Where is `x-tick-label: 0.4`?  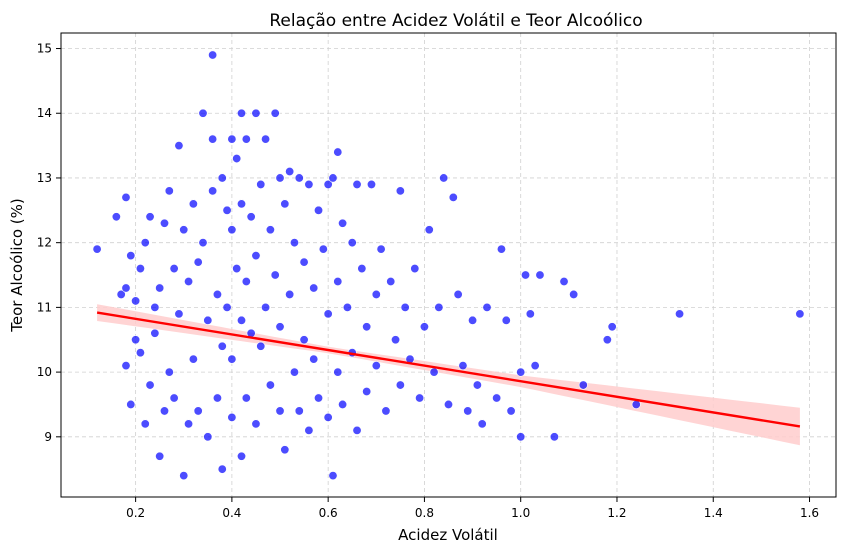 x-tick-label: 0.4 is located at coordinates (231, 513).